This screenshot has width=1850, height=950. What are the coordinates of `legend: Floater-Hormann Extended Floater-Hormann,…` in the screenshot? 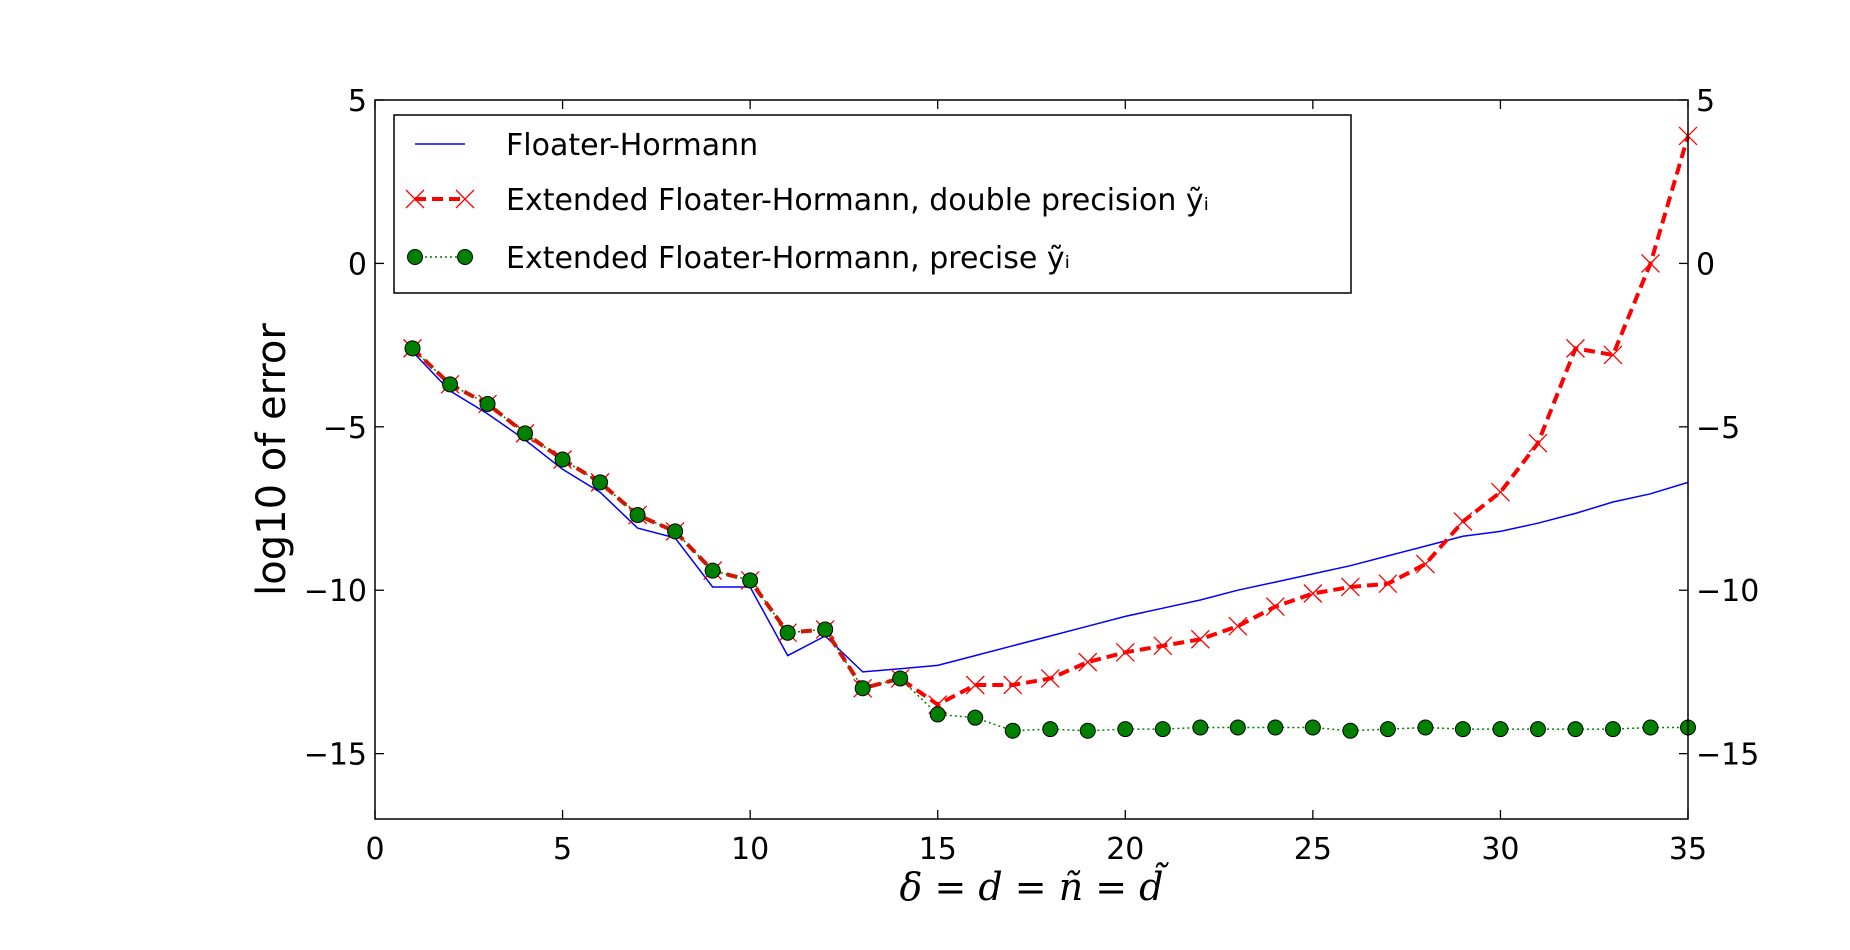 It's located at (872, 204).